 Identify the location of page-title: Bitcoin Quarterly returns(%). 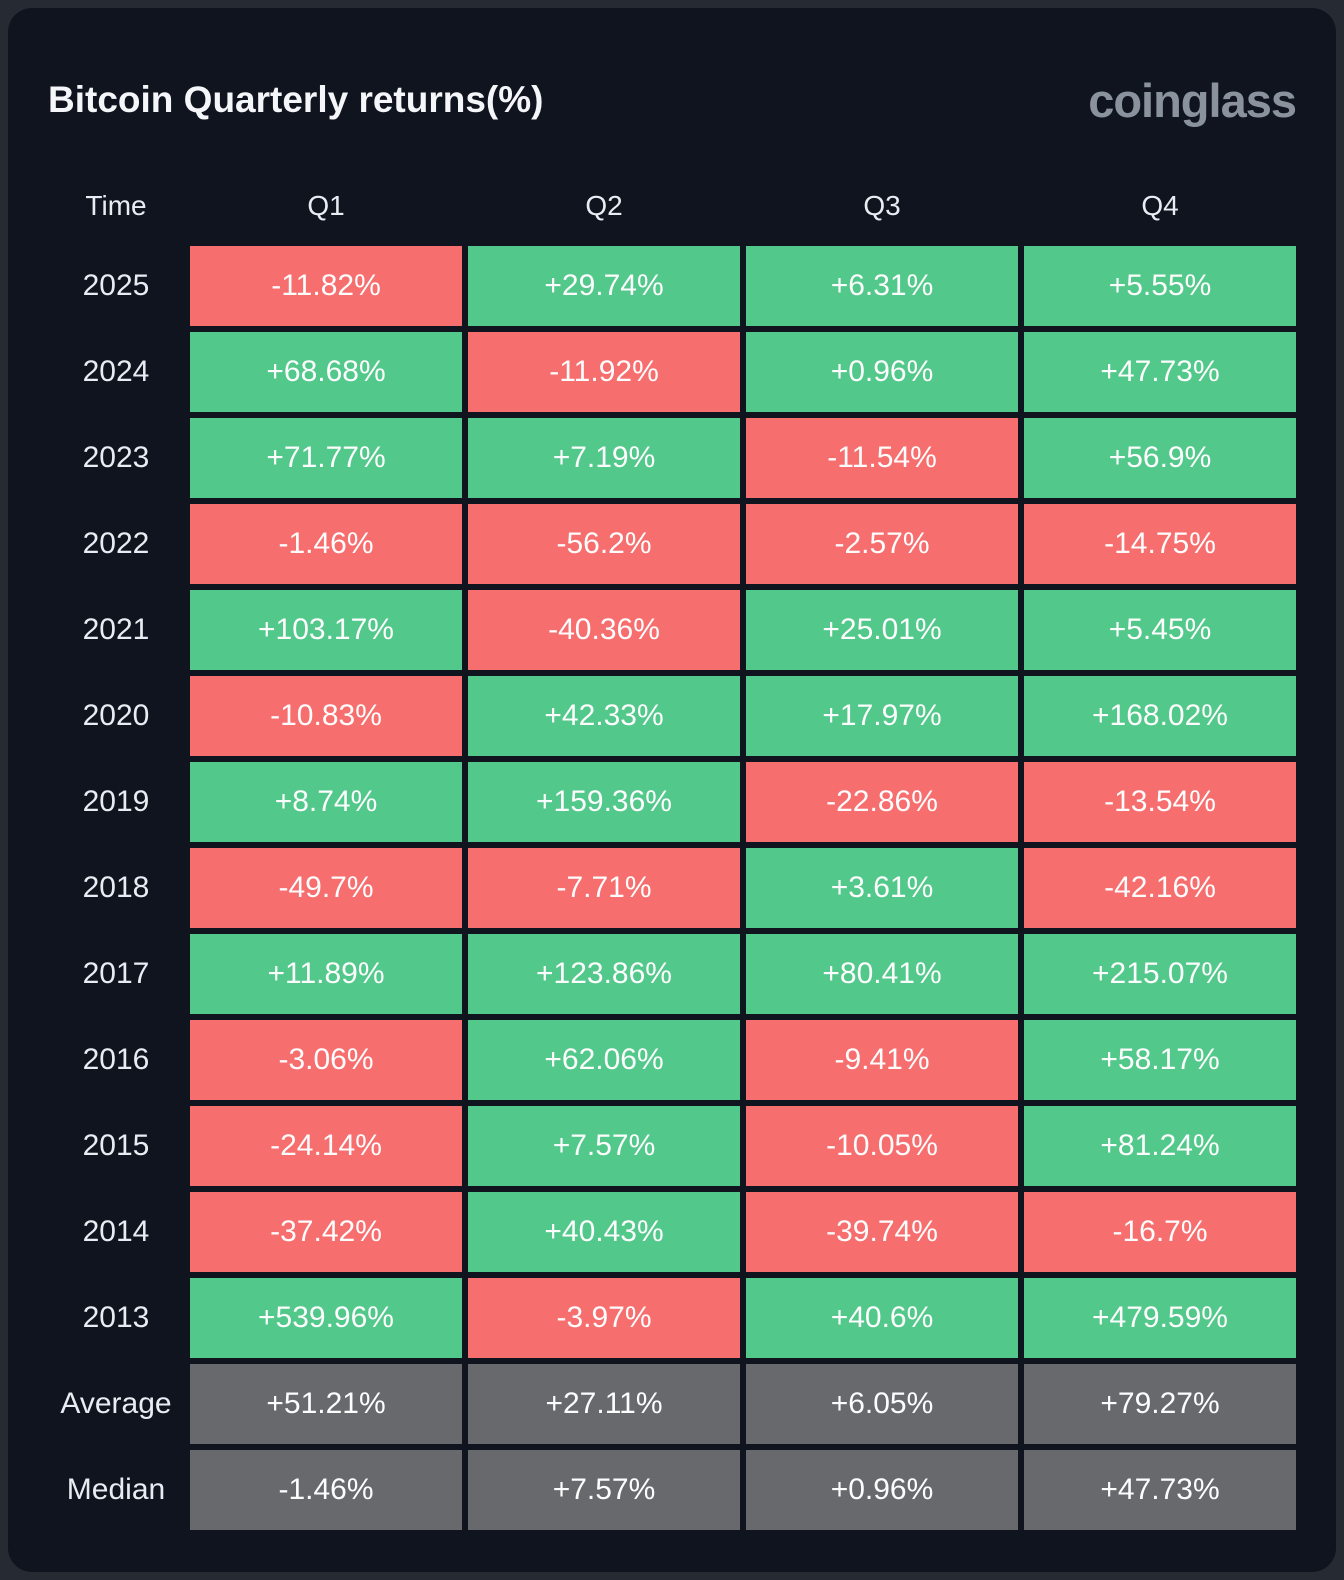
(296, 99).